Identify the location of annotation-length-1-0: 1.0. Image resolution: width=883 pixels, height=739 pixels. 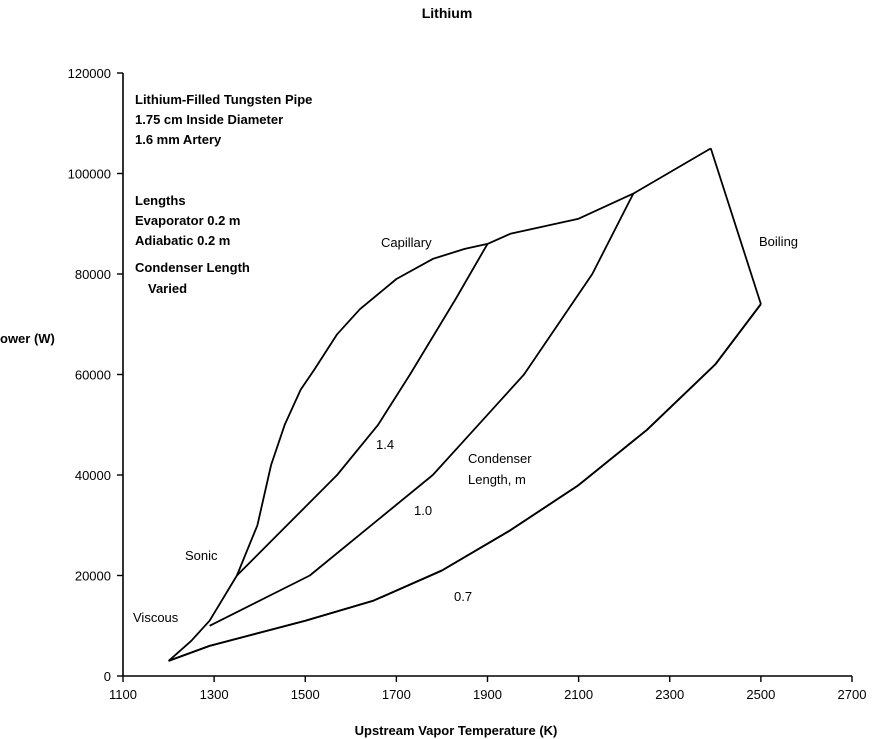
(423, 510).